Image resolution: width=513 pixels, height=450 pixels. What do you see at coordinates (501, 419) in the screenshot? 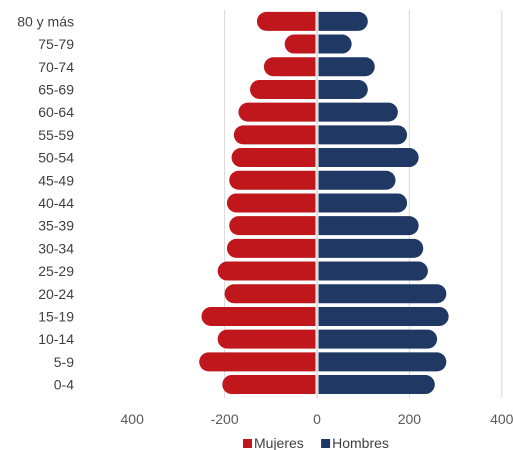
I see `x-tick-label-4: 400` at bounding box center [501, 419].